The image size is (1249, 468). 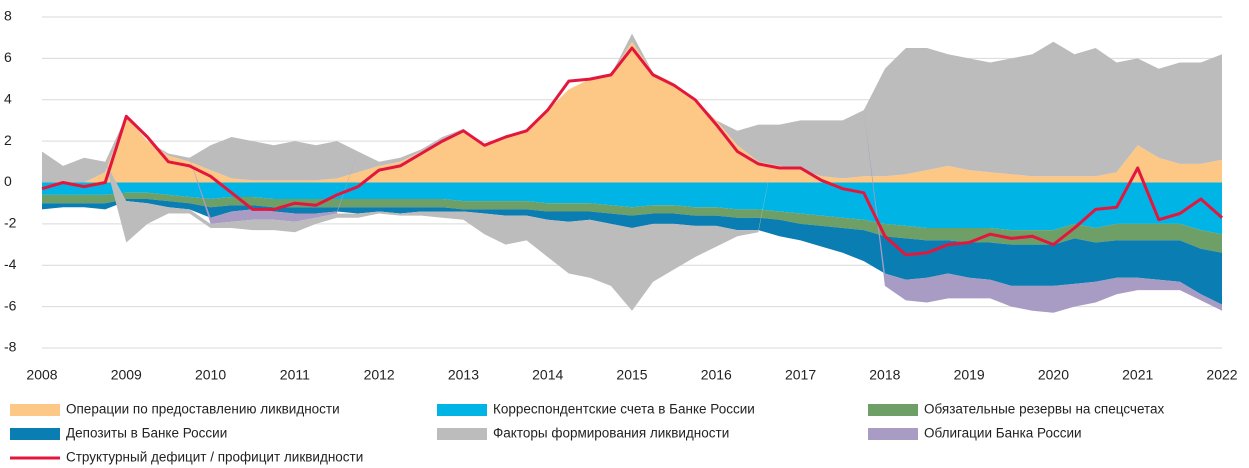 I want to click on x-tick-label: 2009, so click(x=126, y=375).